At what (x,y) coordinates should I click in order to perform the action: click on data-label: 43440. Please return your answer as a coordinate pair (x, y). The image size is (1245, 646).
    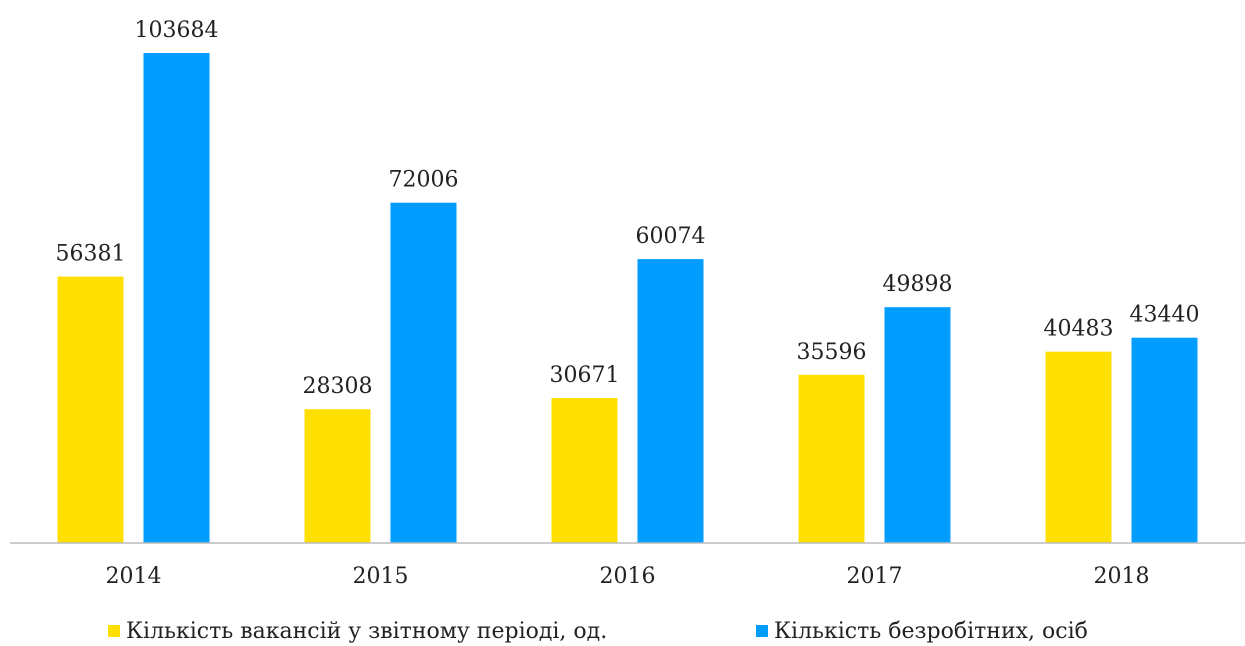
    Looking at the image, I should click on (1165, 315).